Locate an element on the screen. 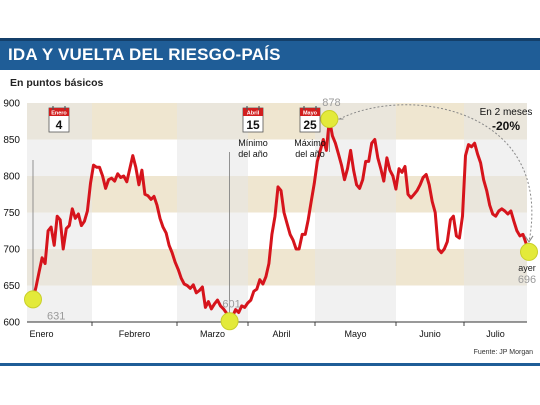 Image resolution: width=540 pixels, height=405 pixels. calendar-icon-enero-header is located at coordinates (59, 112).